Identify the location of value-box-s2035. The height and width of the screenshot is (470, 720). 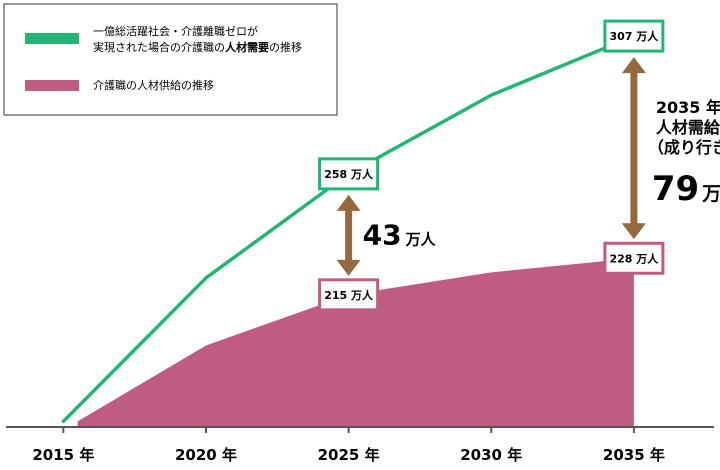
(634, 258).